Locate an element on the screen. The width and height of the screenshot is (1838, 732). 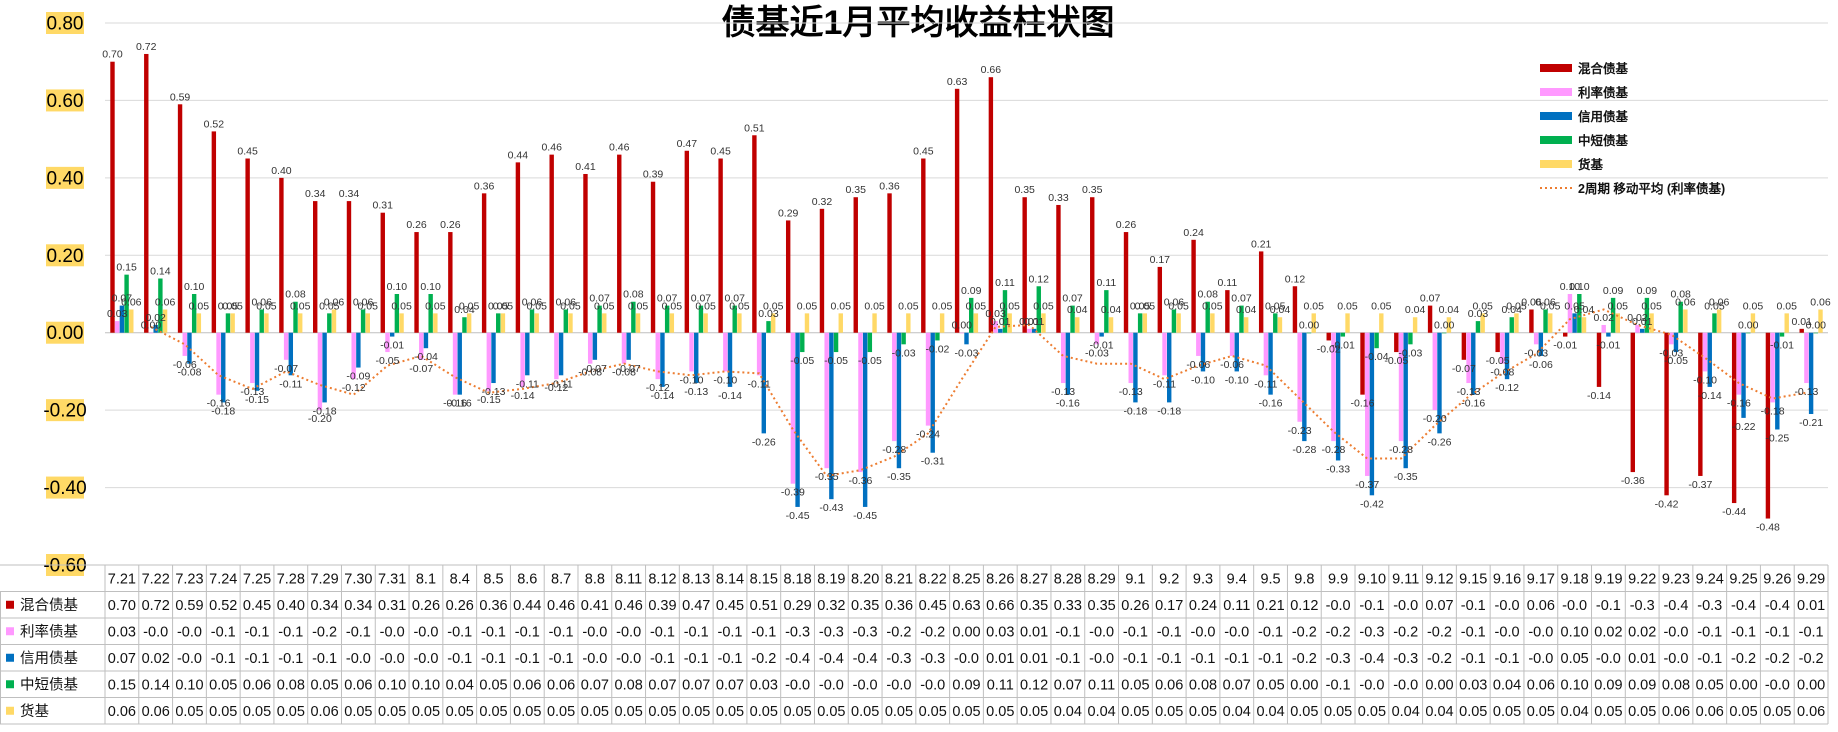
table-cell: 0.70 is located at coordinates (122, 606).